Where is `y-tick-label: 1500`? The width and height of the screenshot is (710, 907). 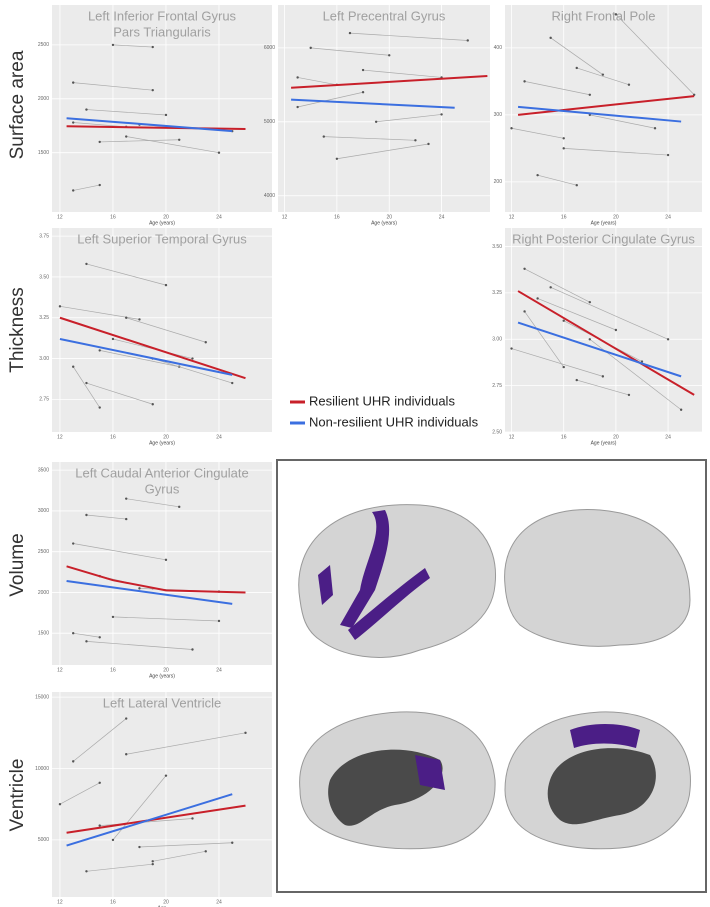
y-tick-label: 1500 is located at coordinates (43, 153).